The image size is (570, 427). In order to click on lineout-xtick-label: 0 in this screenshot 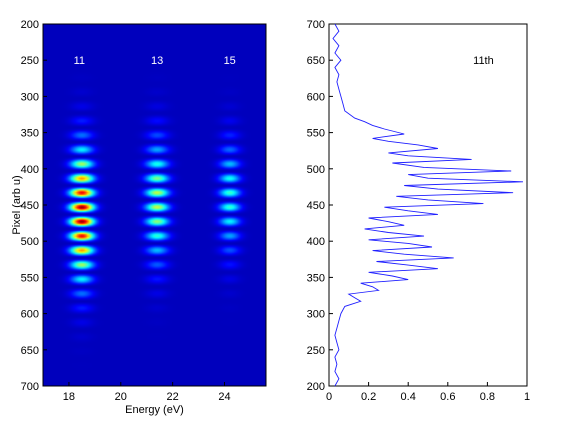, I will do `click(329, 397)`.